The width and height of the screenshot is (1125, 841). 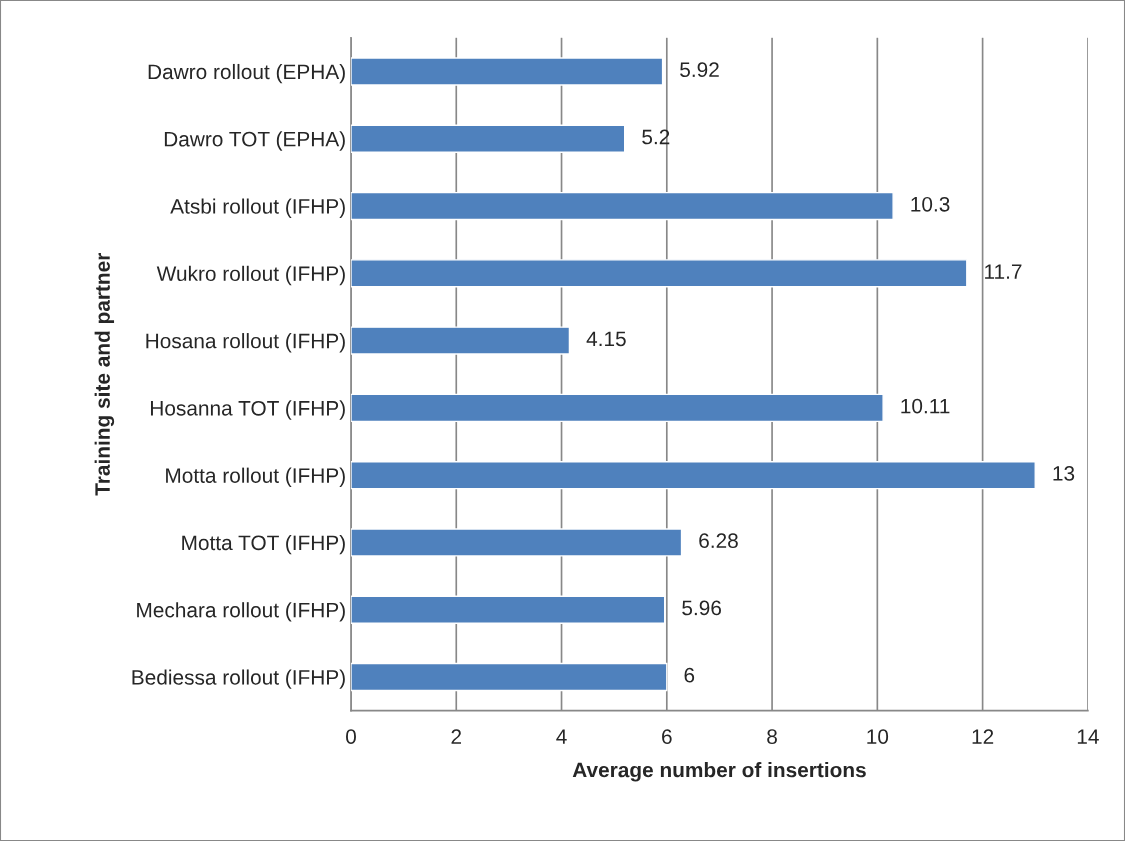 I want to click on x-tick-label: 2, so click(x=456, y=736).